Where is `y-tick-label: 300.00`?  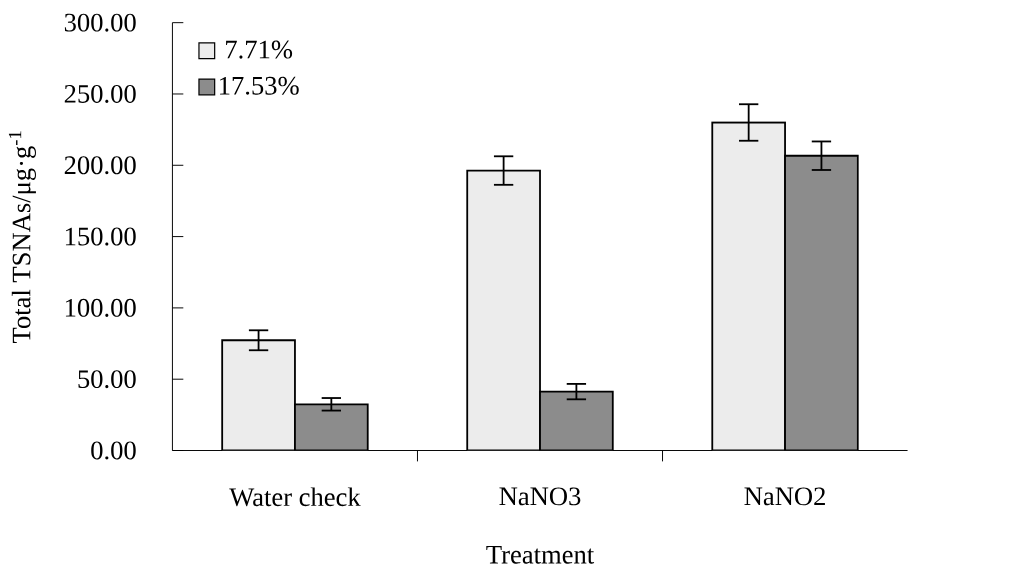 y-tick-label: 300.00 is located at coordinates (100, 22).